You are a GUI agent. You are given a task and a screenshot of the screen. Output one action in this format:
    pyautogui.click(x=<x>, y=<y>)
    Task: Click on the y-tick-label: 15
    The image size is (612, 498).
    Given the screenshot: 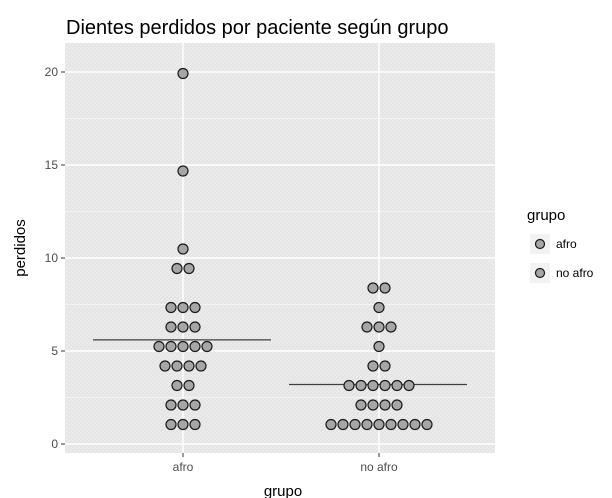 What is the action you would take?
    pyautogui.click(x=52, y=165)
    